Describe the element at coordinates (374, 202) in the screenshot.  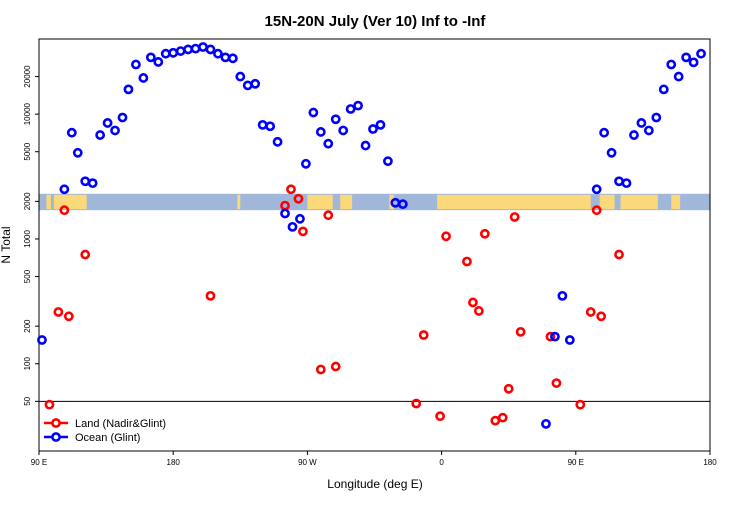
I see `land-ocean-band` at that location.